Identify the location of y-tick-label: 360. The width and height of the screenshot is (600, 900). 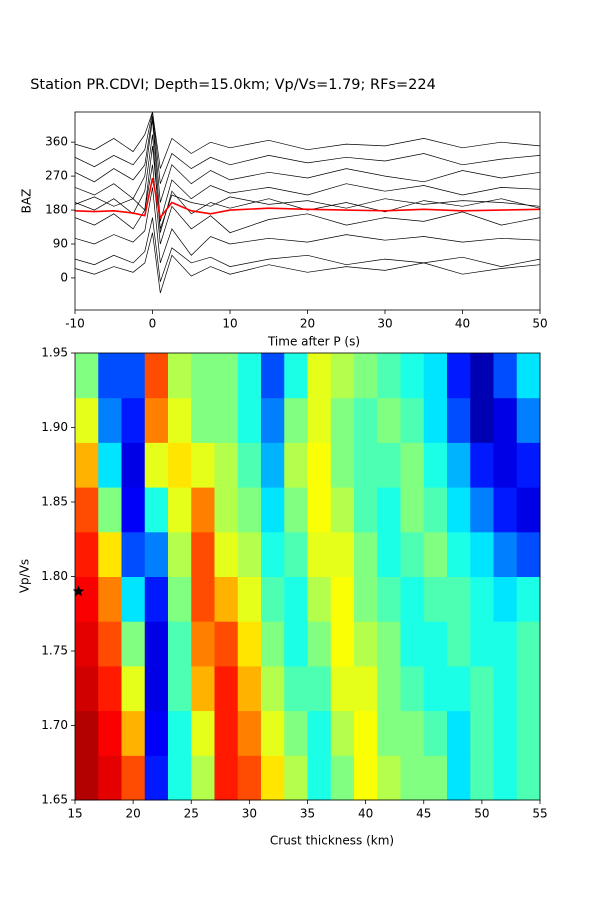
(56, 142).